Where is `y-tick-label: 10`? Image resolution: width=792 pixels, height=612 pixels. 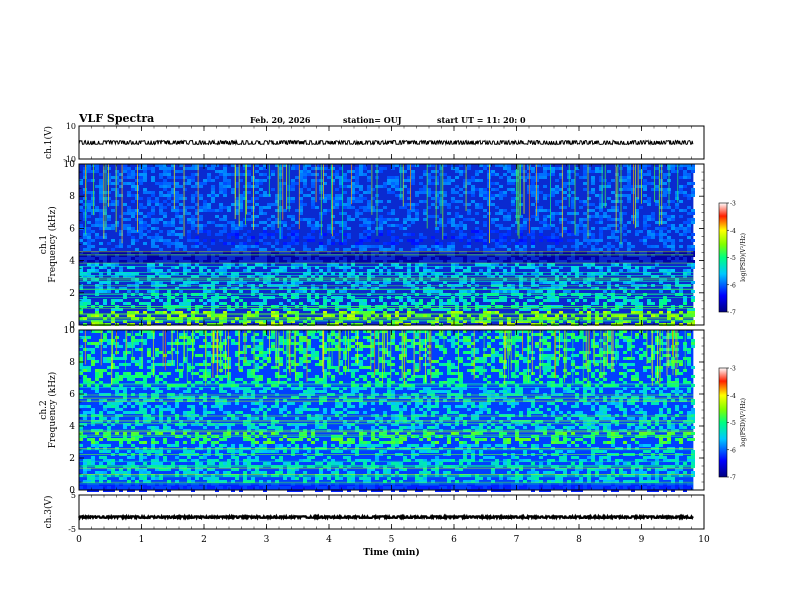
y-tick-label: 10 is located at coordinates (70, 165).